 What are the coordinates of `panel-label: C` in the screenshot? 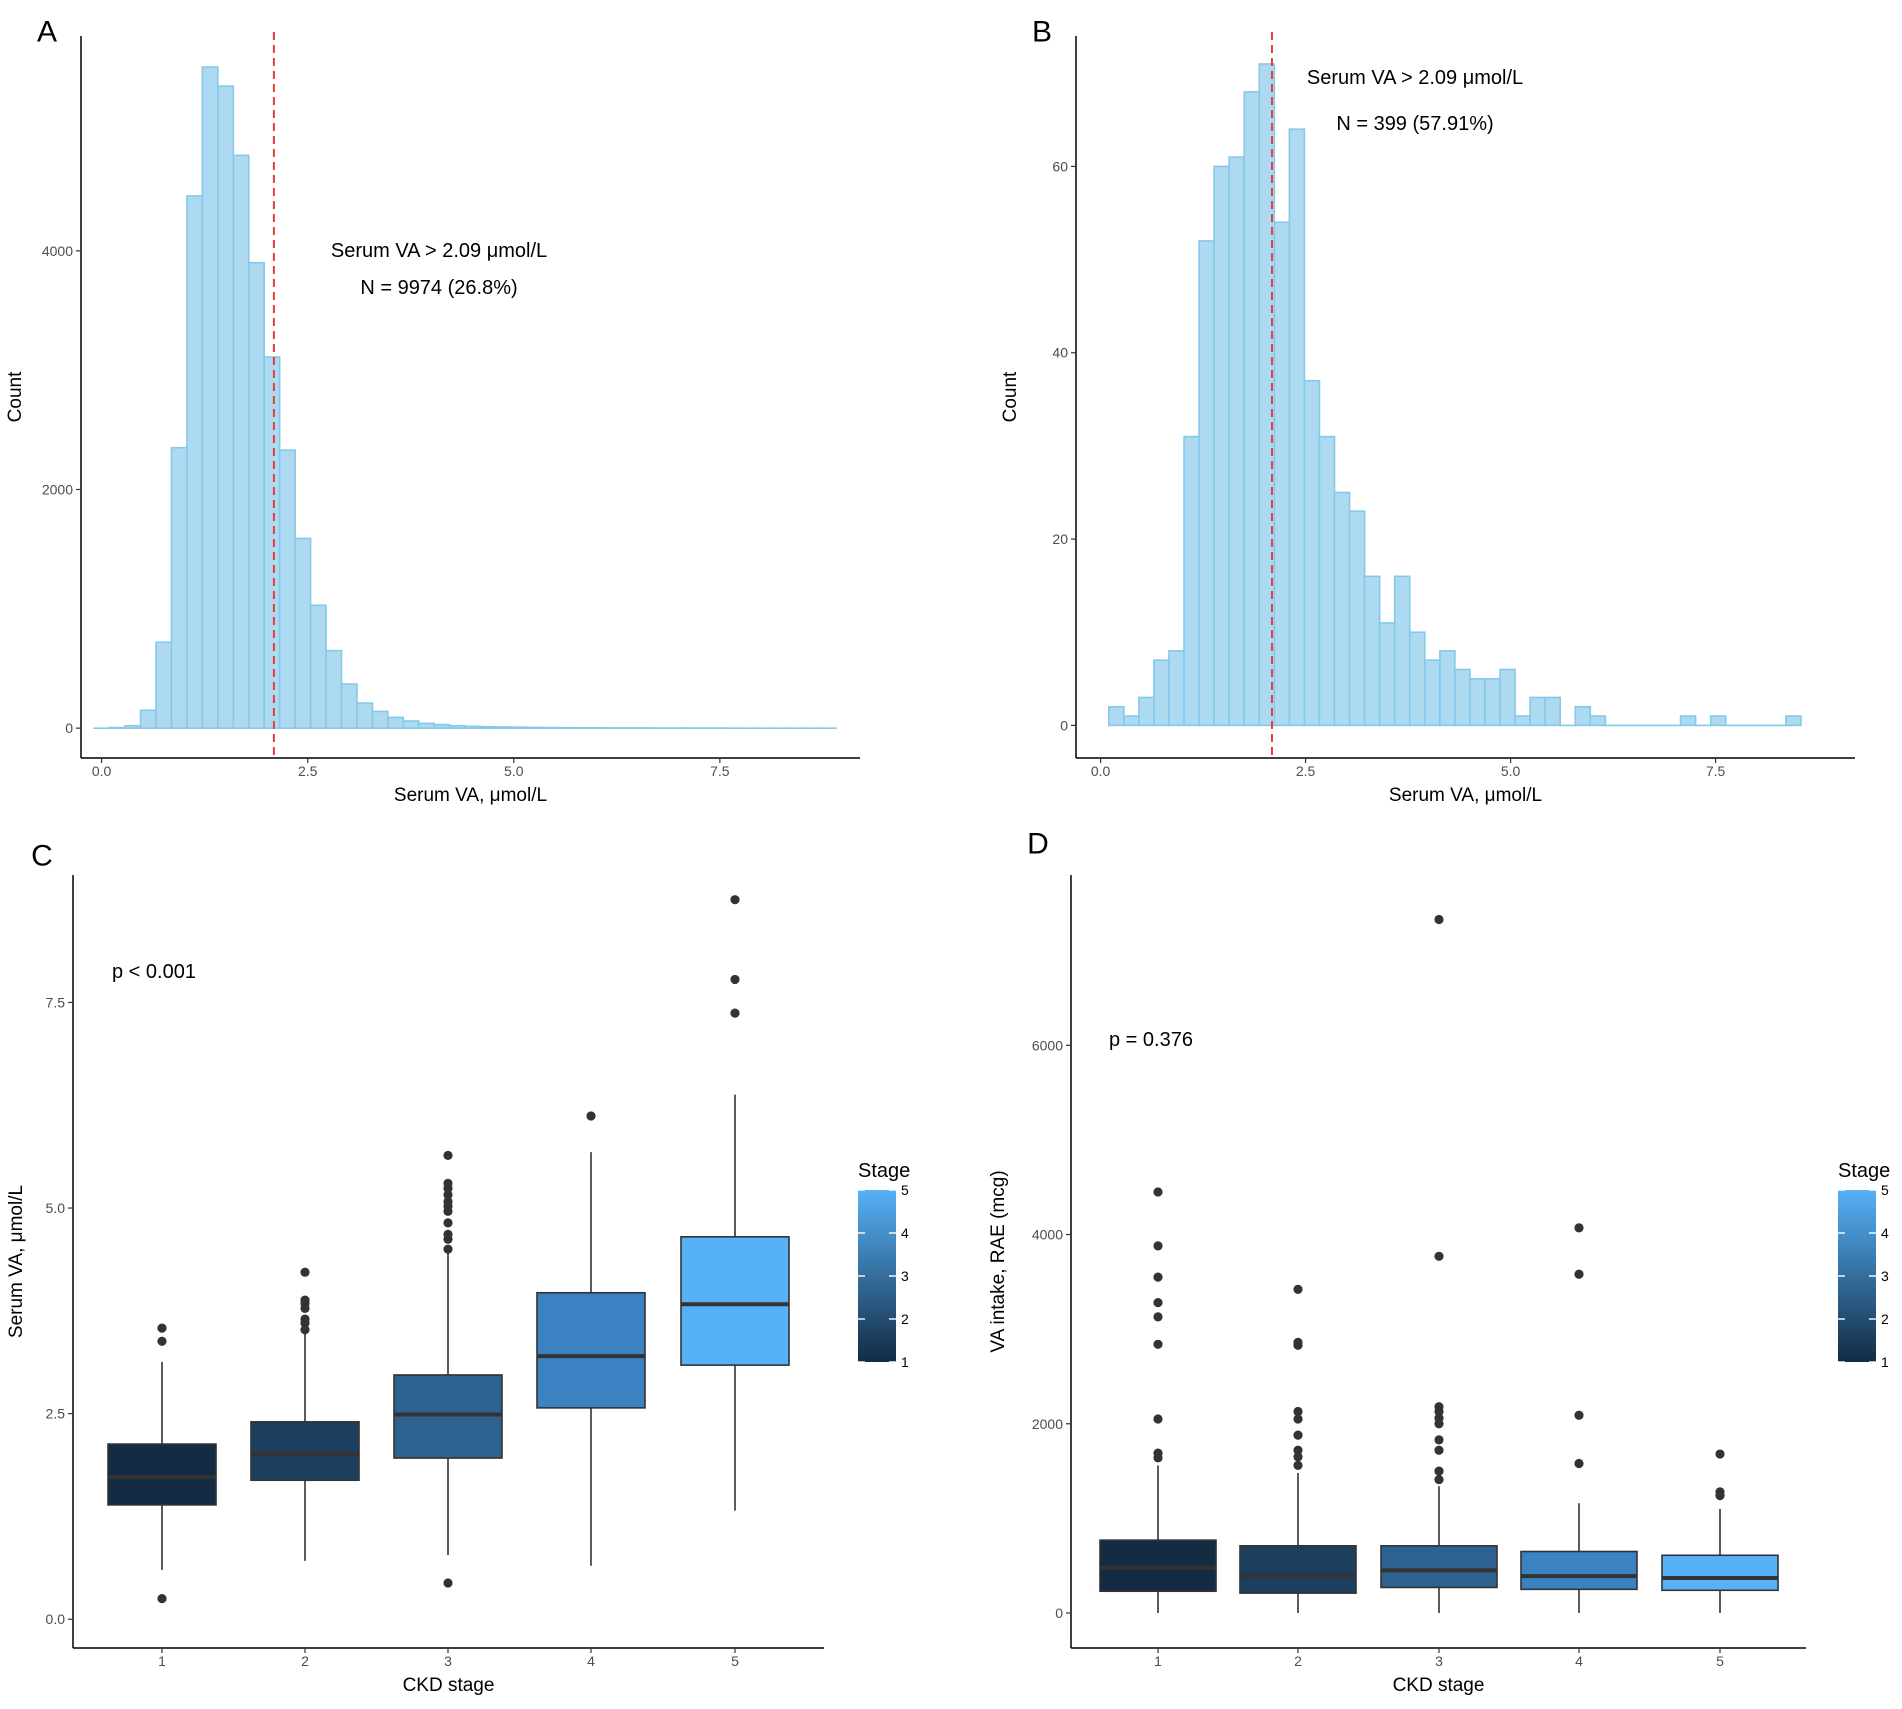 It's located at (42, 856).